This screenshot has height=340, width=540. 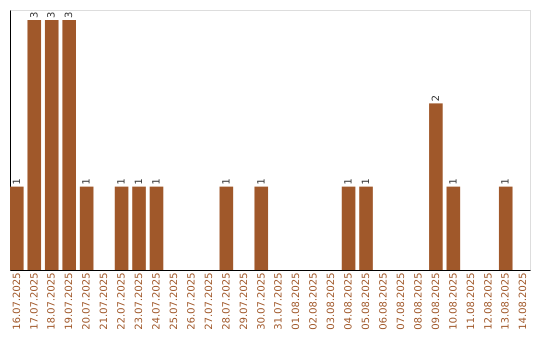 I want to click on x-tick-label: 19.07.2025, so click(x=70, y=301).